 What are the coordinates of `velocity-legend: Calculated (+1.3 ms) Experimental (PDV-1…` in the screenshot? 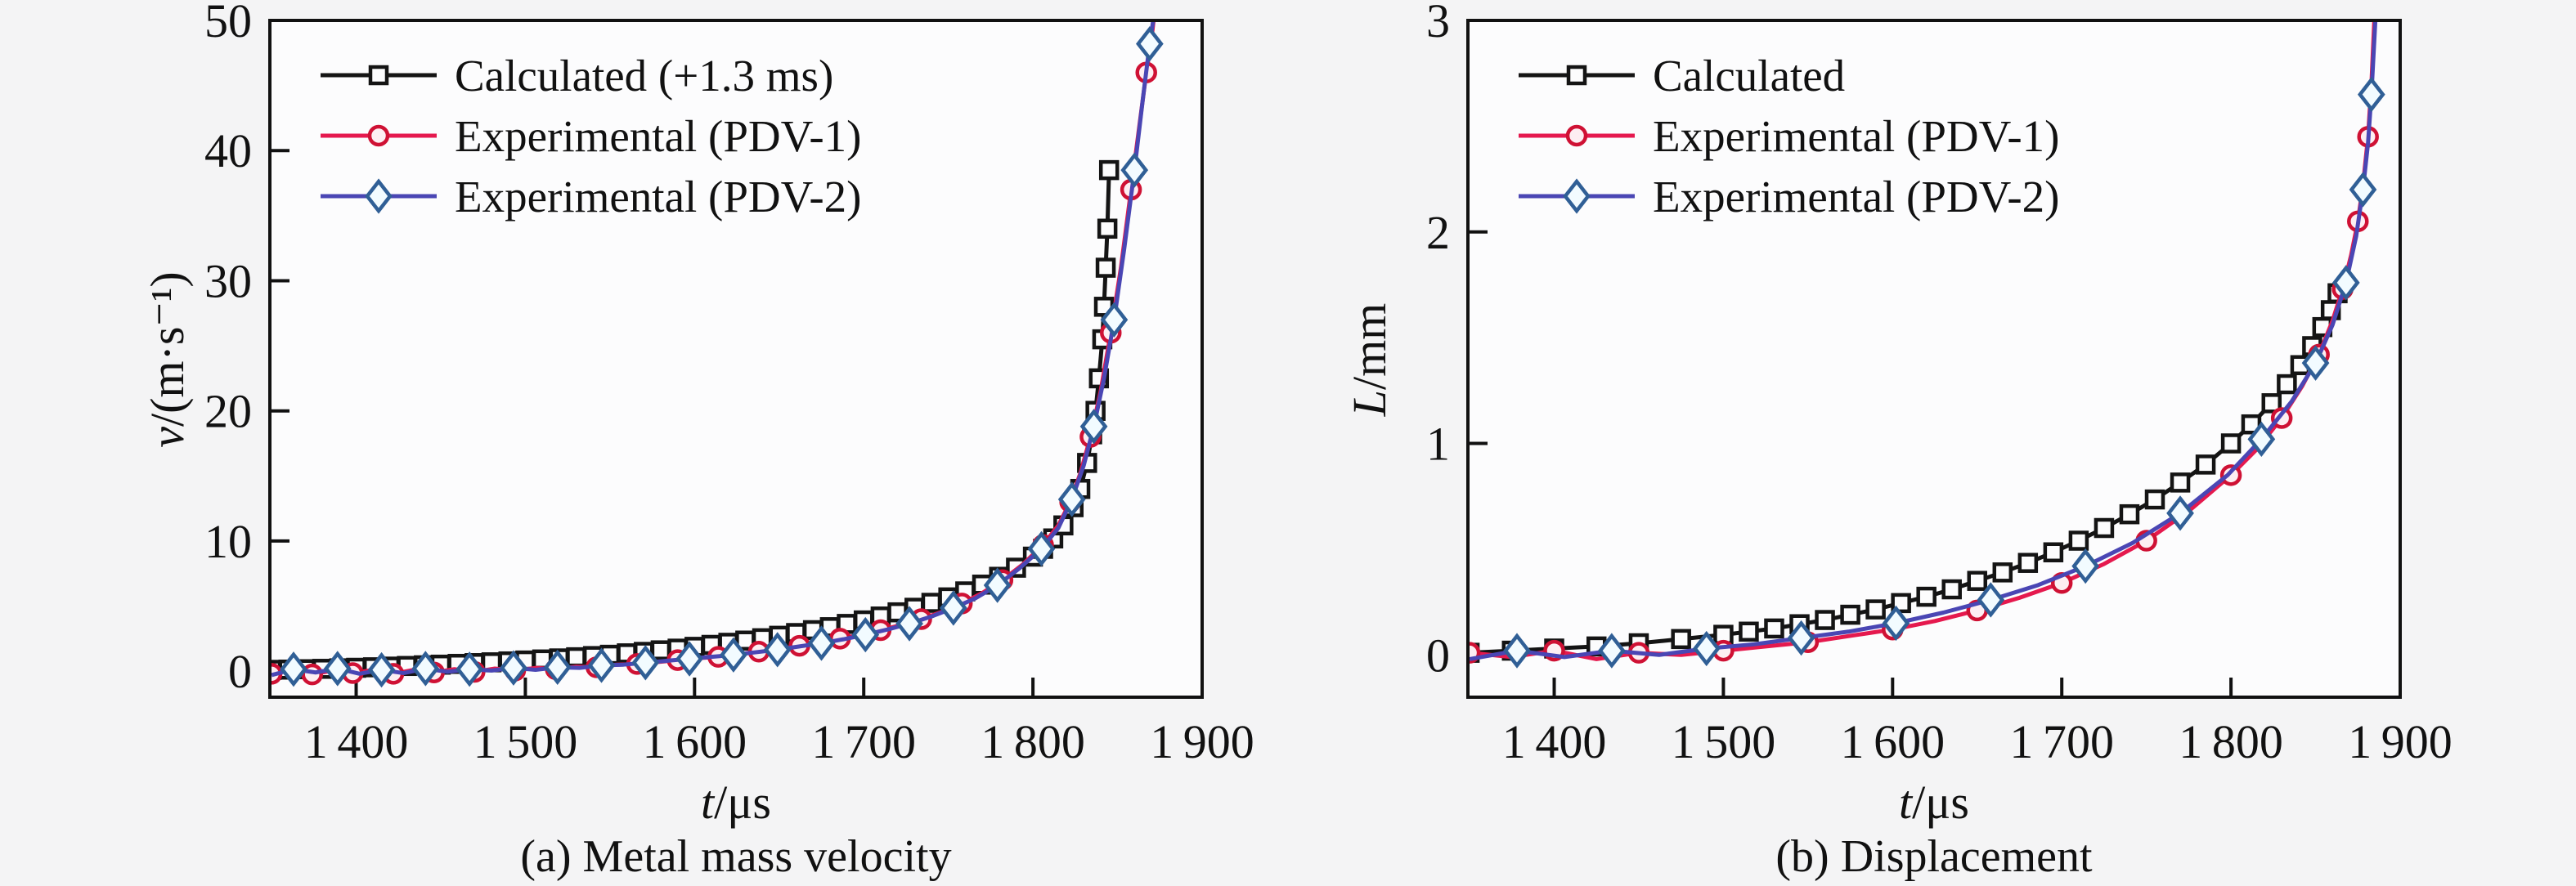 It's located at (589, 136).